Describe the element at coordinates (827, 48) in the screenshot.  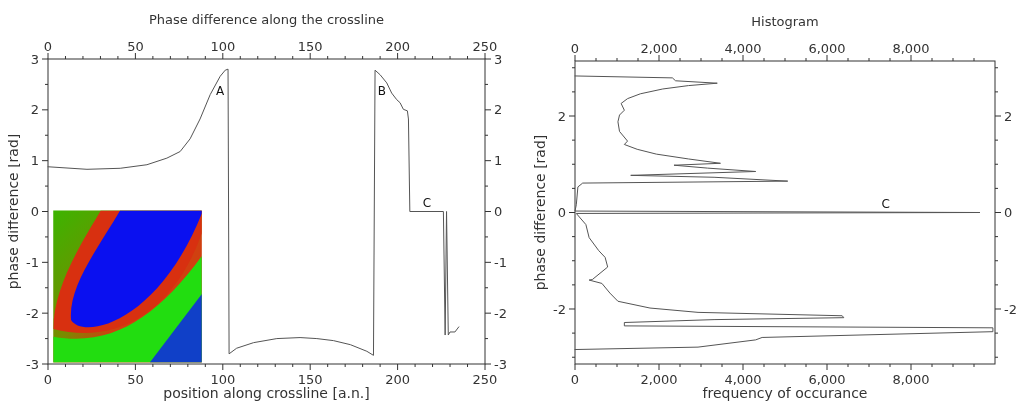
I see `x-tick-label: 6,000` at that location.